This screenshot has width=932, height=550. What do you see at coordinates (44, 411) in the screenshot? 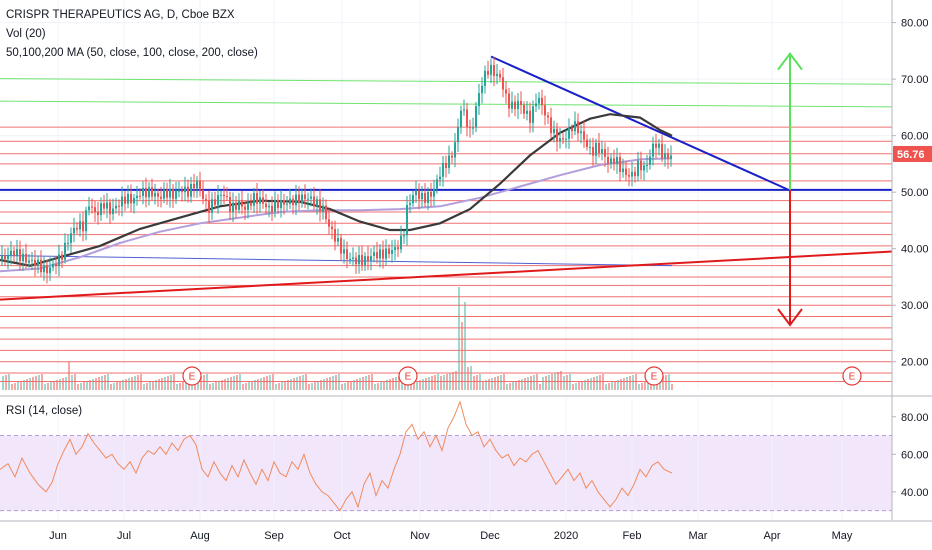
I see `rsi-legend: RSI (14, close)` at bounding box center [44, 411].